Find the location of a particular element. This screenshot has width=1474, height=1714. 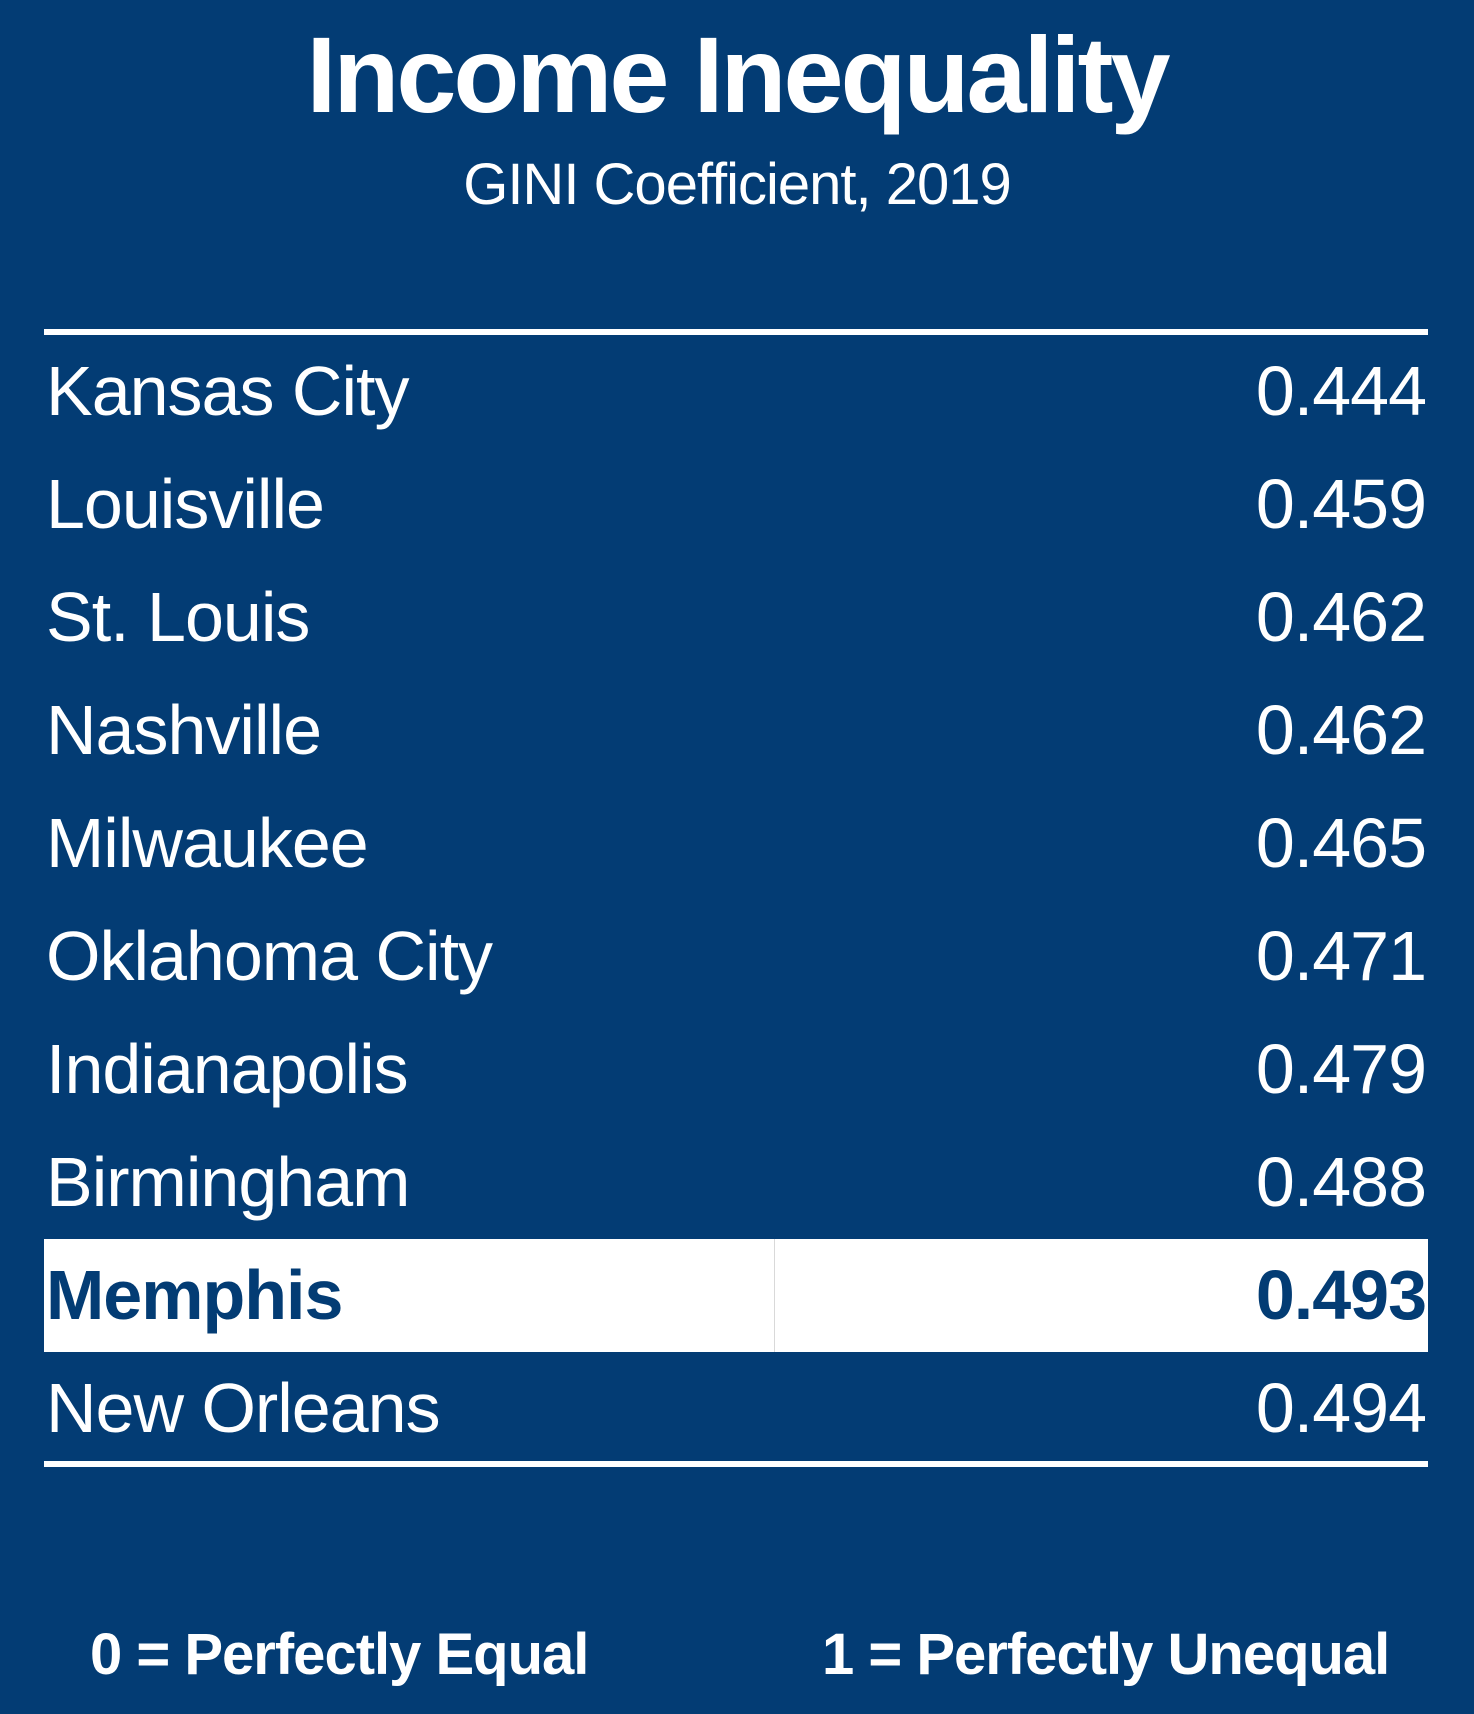

table-row: Memphis 0.493 is located at coordinates (736, 1295).